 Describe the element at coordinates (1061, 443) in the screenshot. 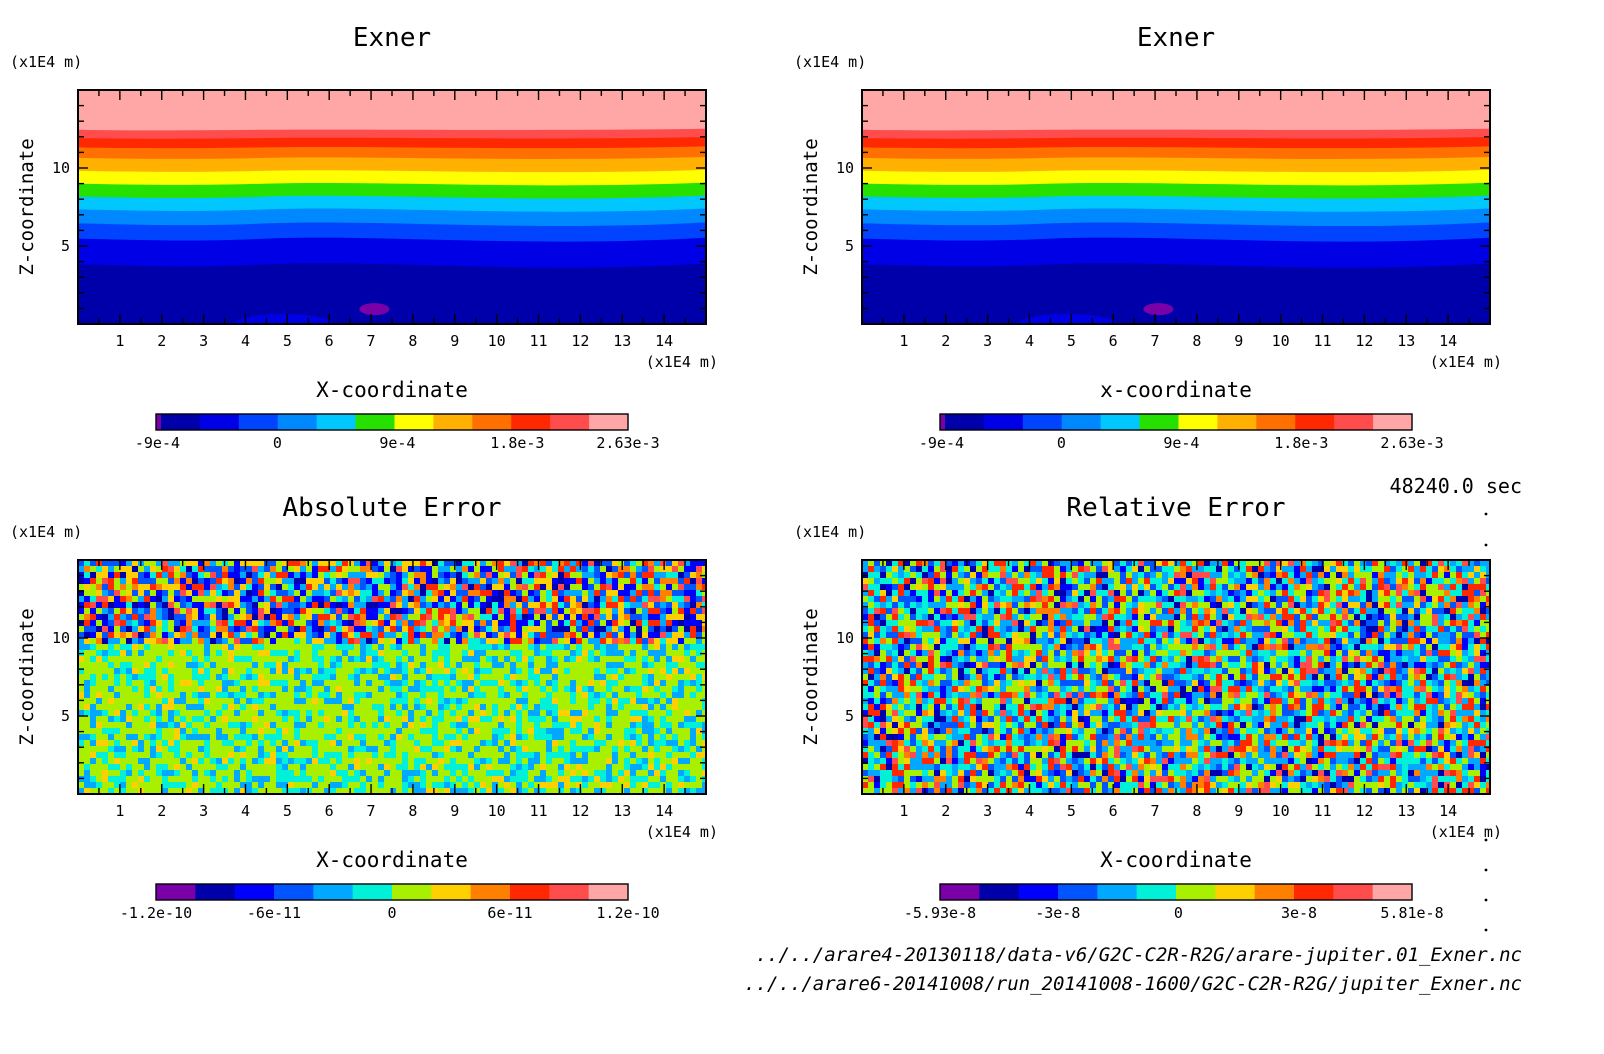

I see `colorbar-tick-label: 0` at that location.